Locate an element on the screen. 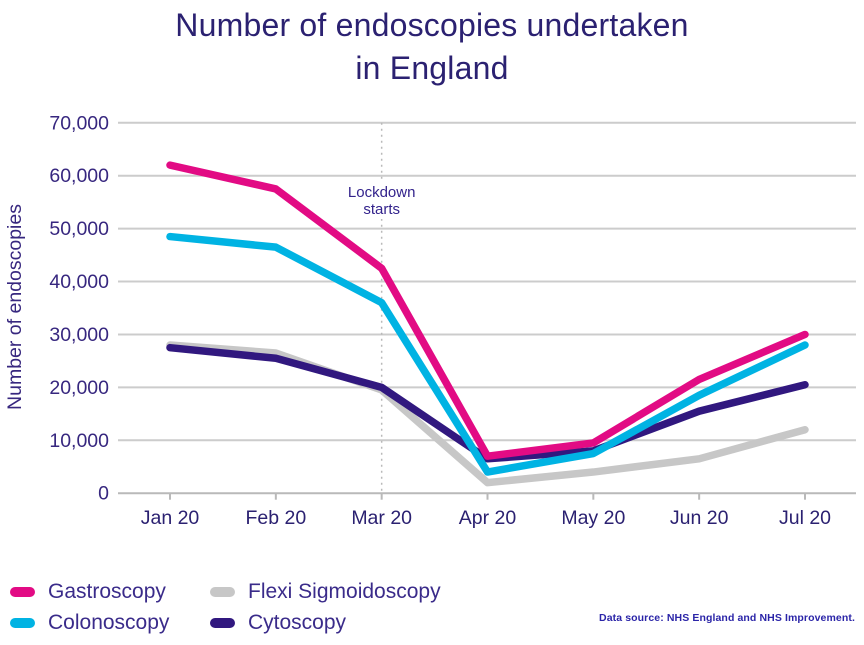  y-tick-label: 30,000 is located at coordinates (79, 335).